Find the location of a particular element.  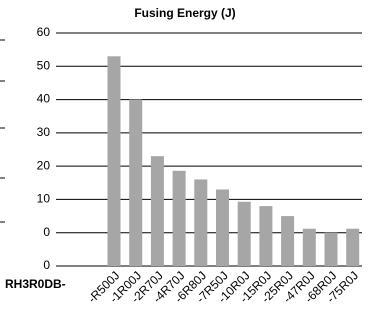

y-tick-label: 20 is located at coordinates (44, 165).